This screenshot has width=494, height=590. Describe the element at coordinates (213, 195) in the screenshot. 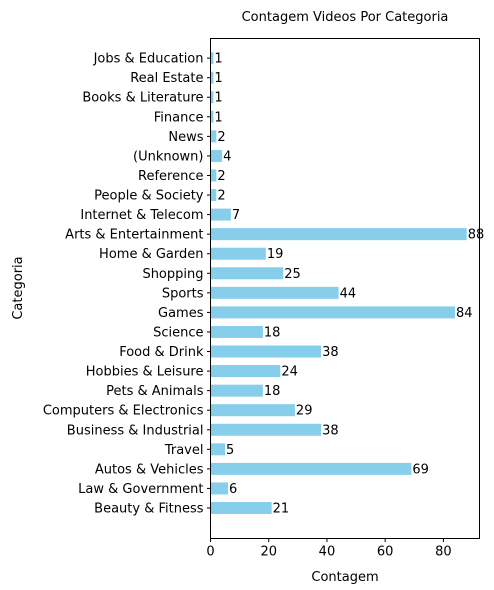

I see `bar-people-society` at that location.